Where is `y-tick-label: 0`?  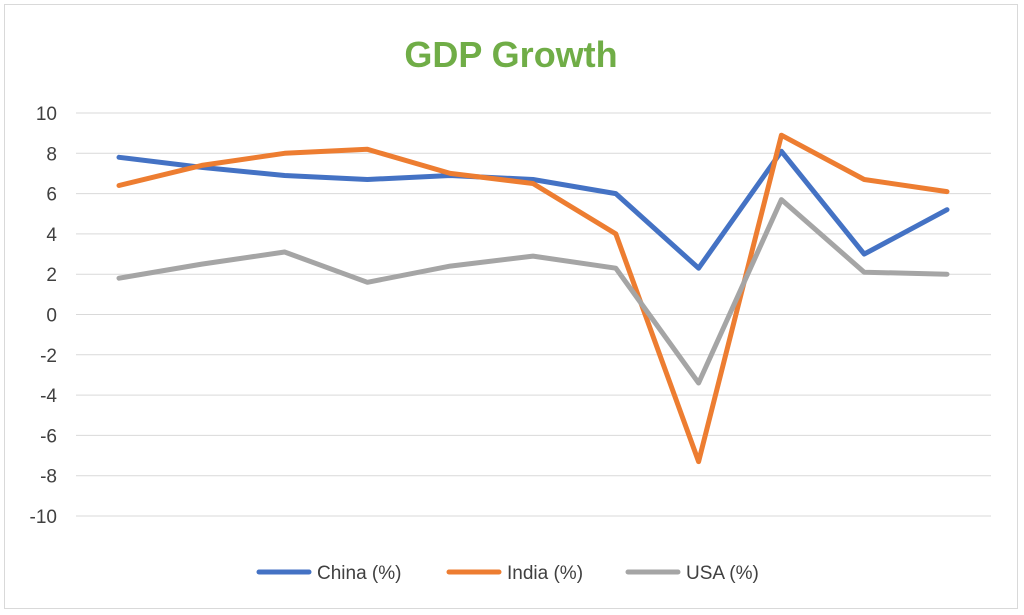
y-tick-label: 0 is located at coordinates (51, 316).